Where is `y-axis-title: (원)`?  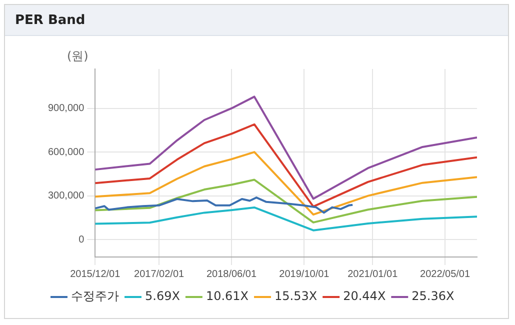 y-axis-title: (원) is located at coordinates (77, 56).